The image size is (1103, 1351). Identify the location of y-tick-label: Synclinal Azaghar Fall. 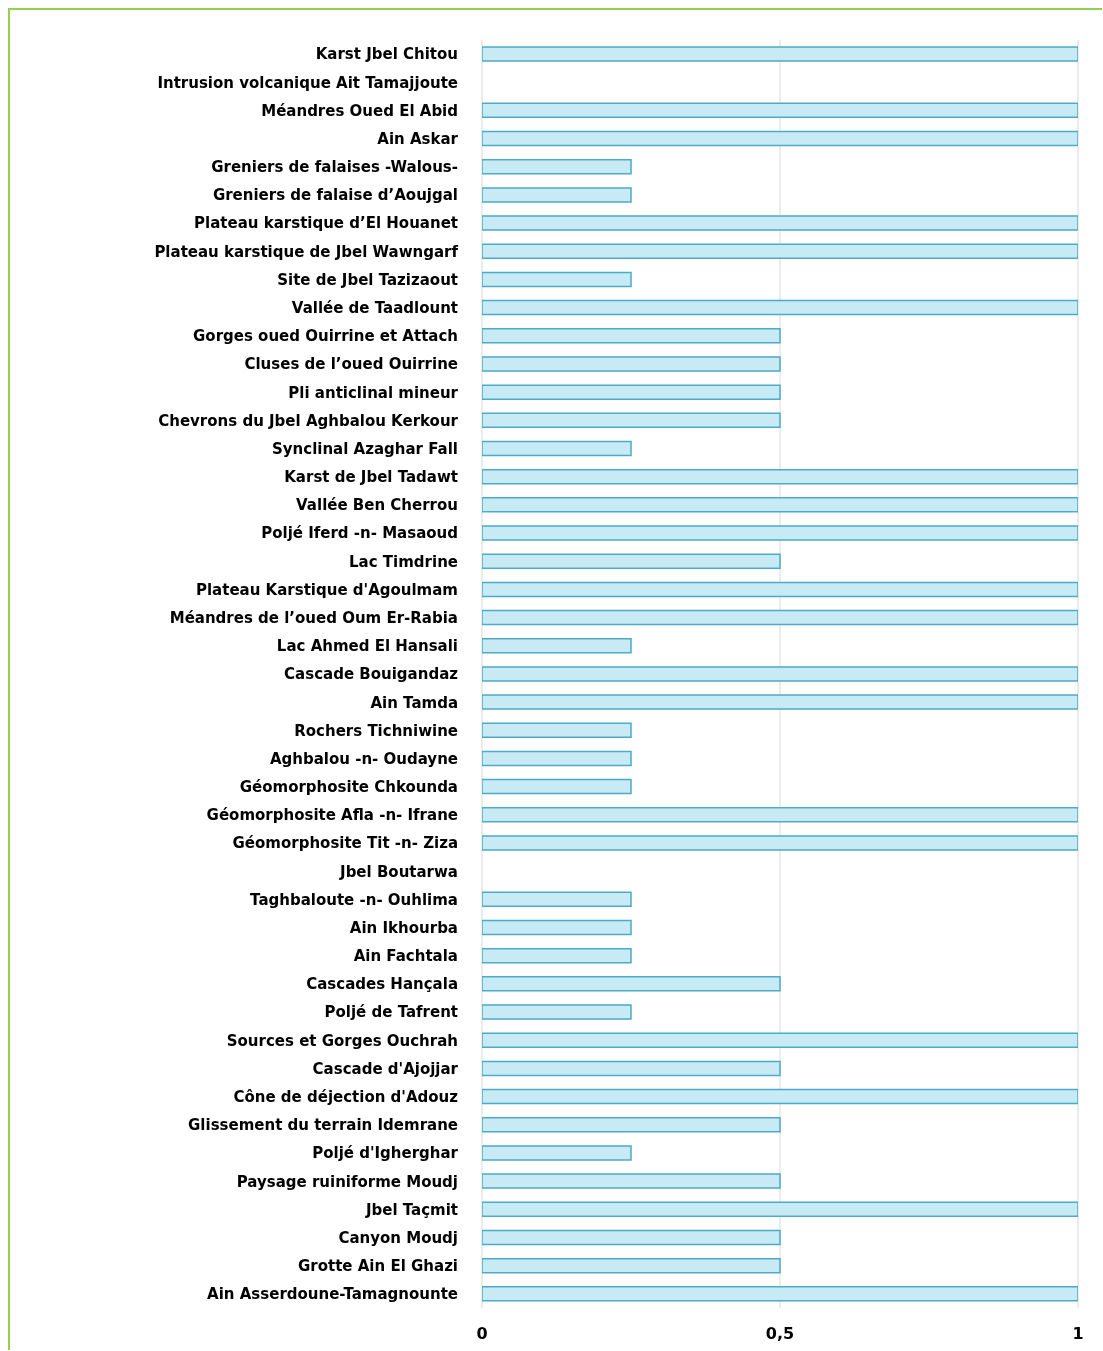
(365, 448).